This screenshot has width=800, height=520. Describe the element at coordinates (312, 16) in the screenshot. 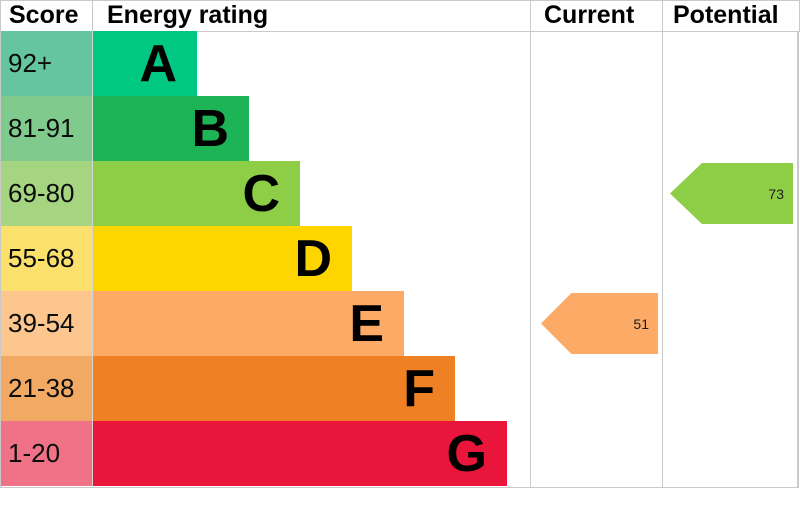

I see `header-energy-rating: Energy rating` at that location.